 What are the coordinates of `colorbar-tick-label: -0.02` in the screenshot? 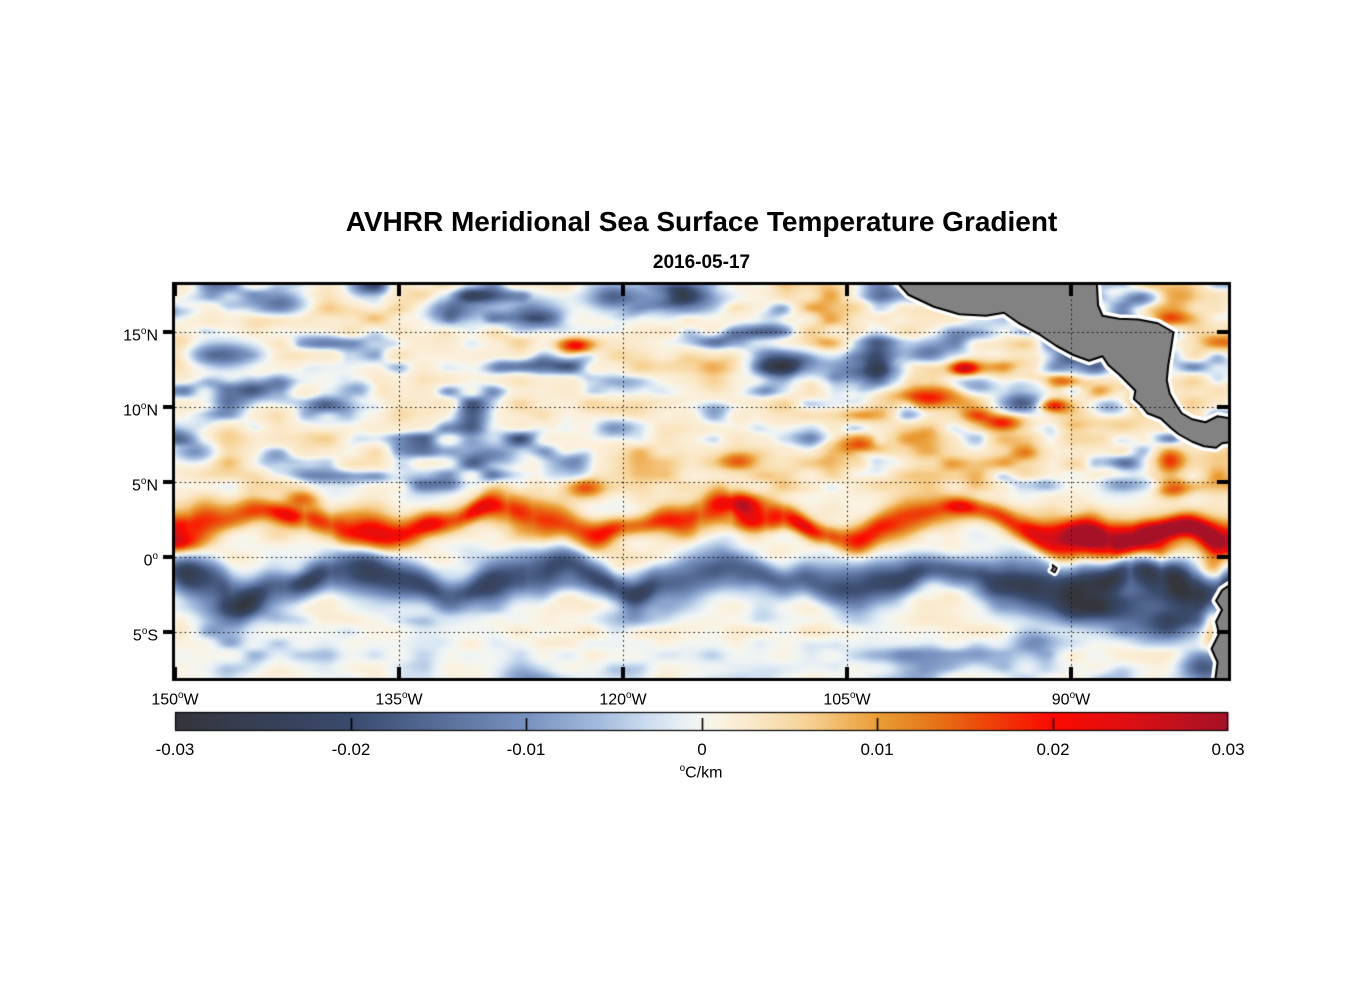 It's located at (351, 749).